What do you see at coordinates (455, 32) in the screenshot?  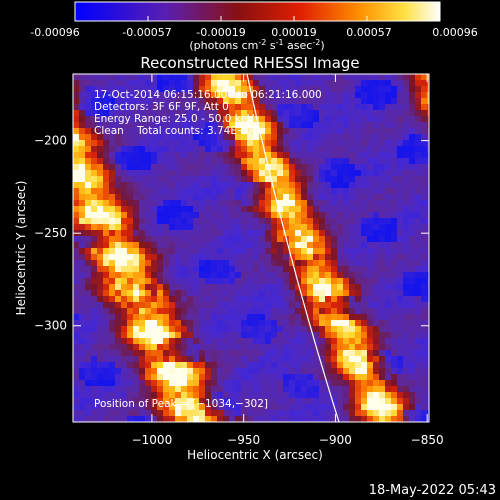 I see `colorbar-tick-label: 0.00096` at bounding box center [455, 32].